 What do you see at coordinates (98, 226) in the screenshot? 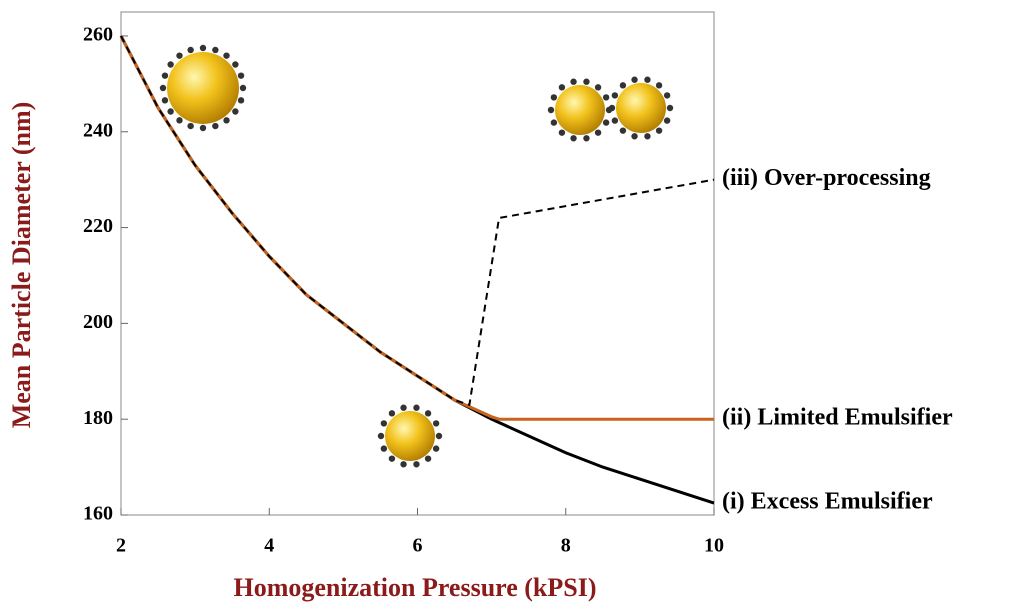
I see `y-tick-label: 220` at bounding box center [98, 226].